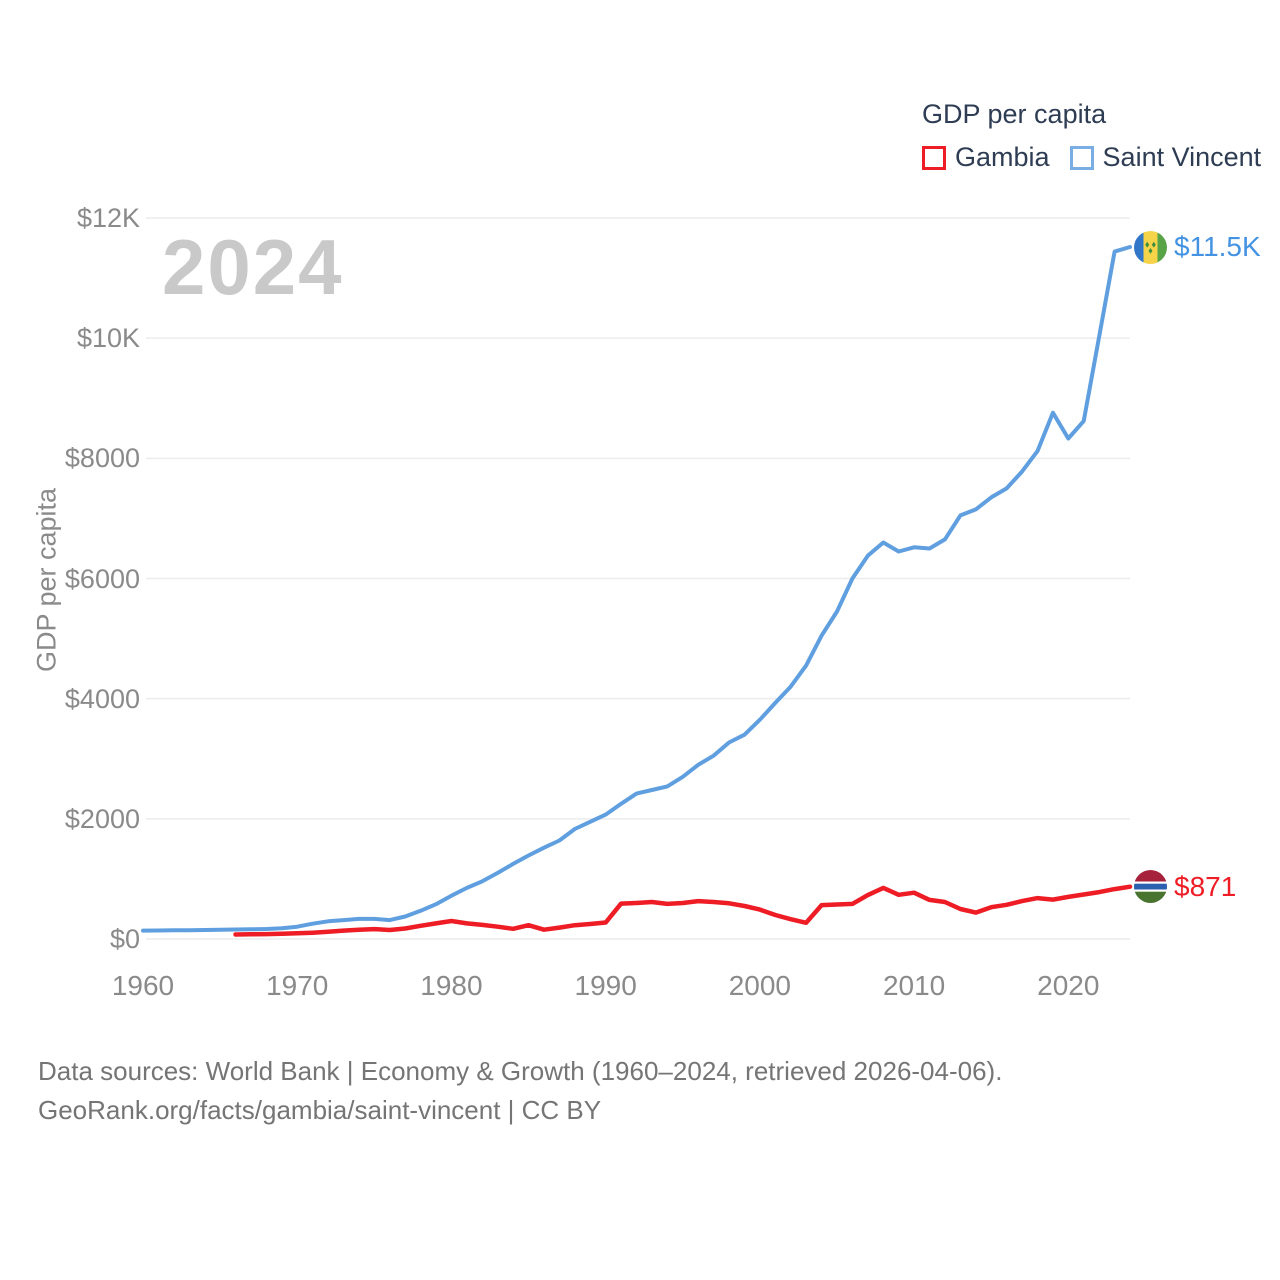  What do you see at coordinates (1150, 887) in the screenshot?
I see `gambia-flag-icon` at bounding box center [1150, 887].